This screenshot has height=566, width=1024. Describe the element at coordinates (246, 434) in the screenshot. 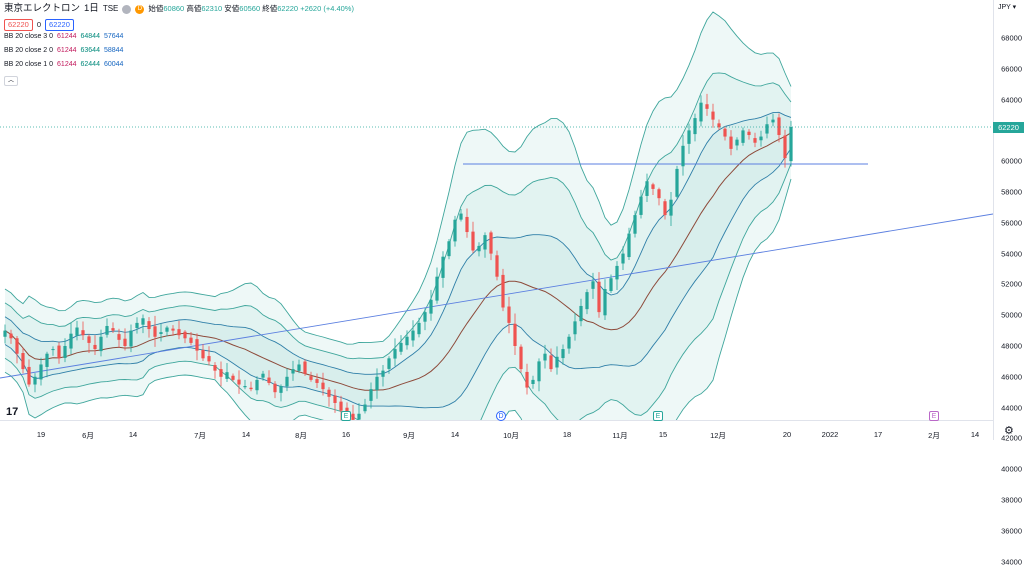

I see `time-tick-label: 14` at that location.